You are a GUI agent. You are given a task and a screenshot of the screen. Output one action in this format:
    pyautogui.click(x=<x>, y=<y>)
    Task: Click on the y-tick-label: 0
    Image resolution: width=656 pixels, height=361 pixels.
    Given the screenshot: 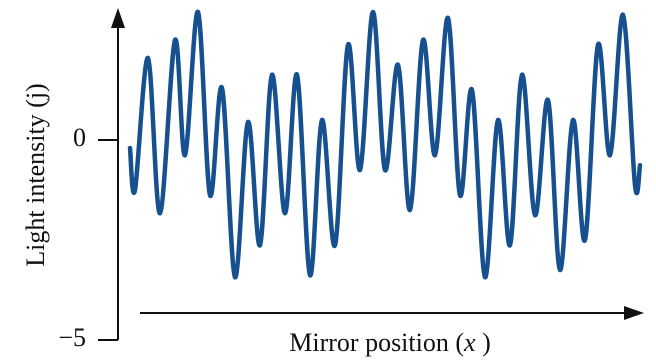 What is the action you would take?
    pyautogui.click(x=79, y=137)
    